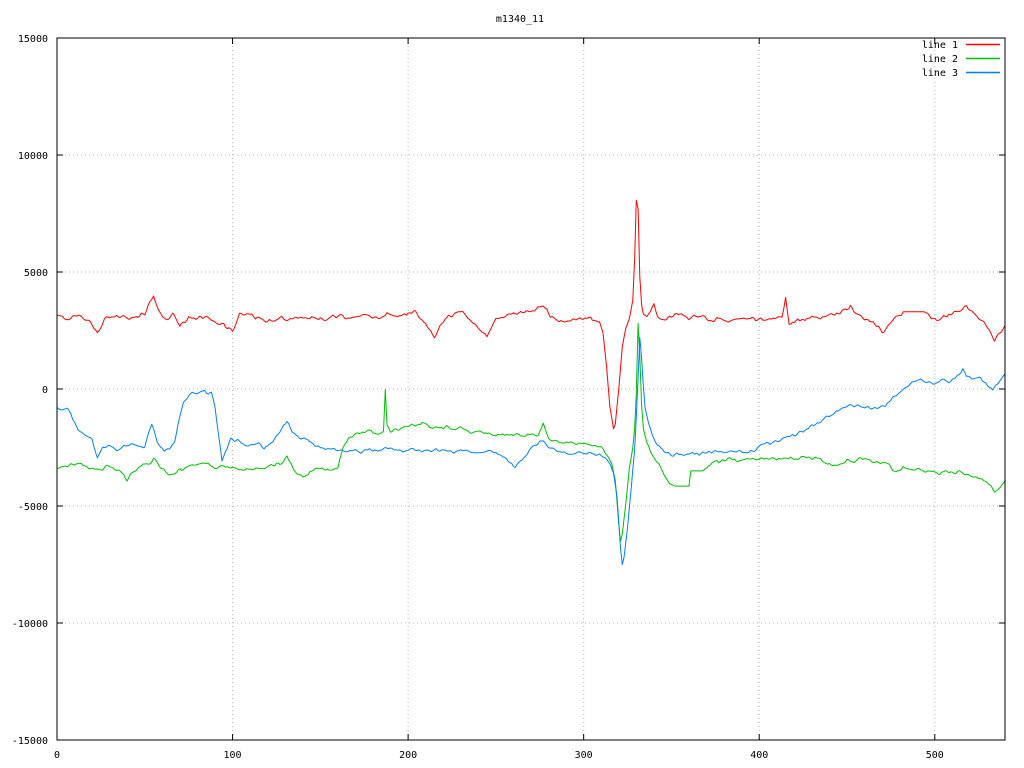 The height and width of the screenshot is (768, 1024). Describe the element at coordinates (408, 755) in the screenshot. I see `x-tick-label: 200` at that location.